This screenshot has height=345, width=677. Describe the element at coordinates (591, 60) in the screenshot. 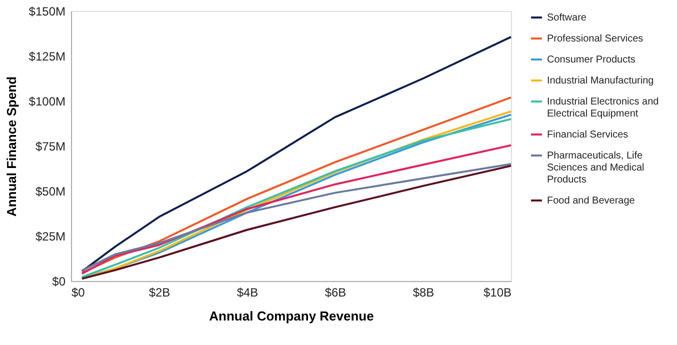

I see `legend-label: Consumer Products` at that location.